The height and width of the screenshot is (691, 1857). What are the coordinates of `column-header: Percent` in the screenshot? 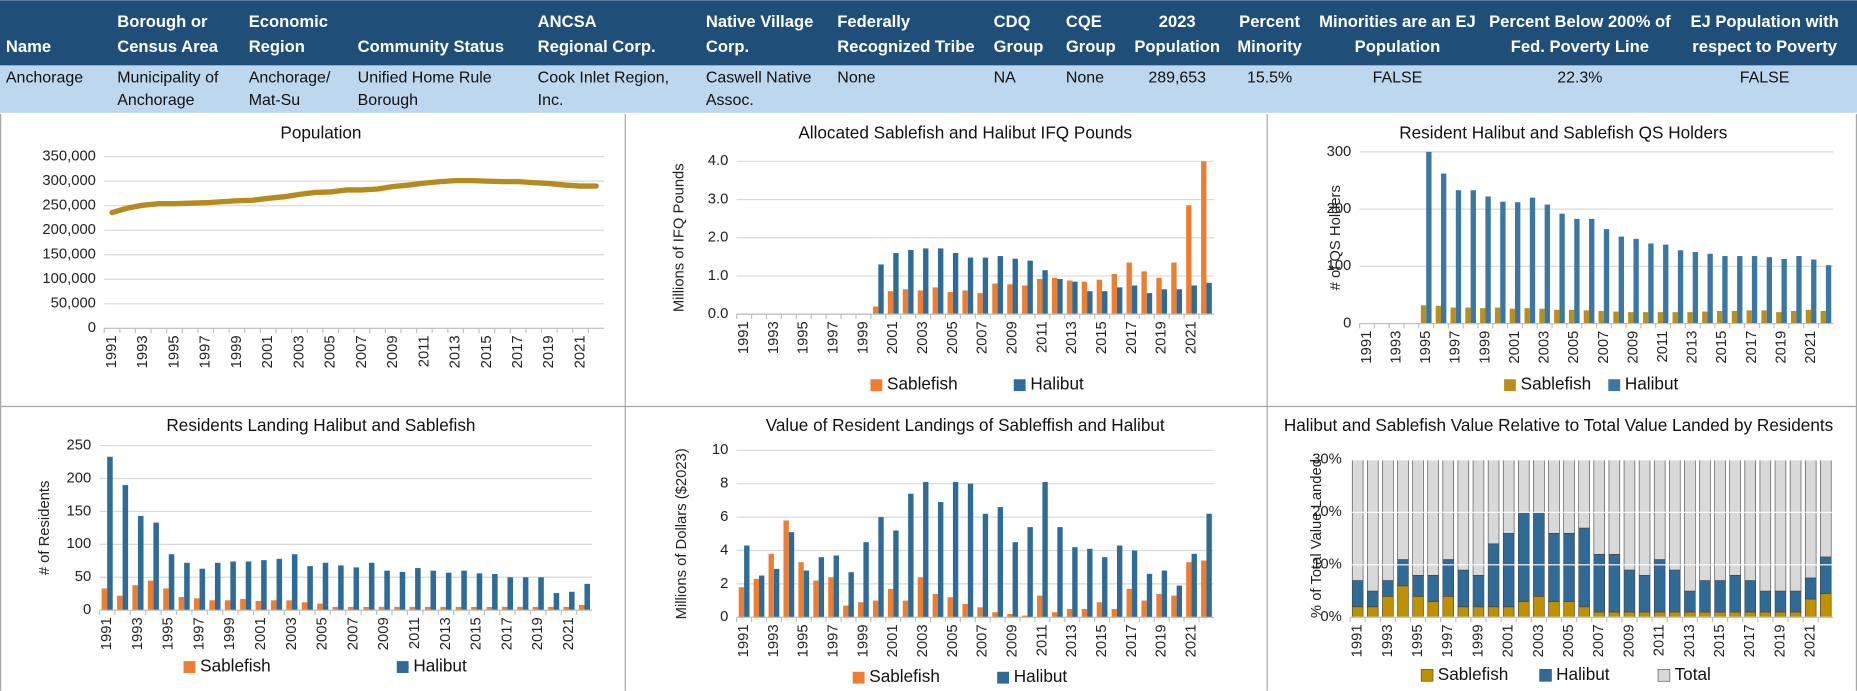 It's located at (1269, 21).